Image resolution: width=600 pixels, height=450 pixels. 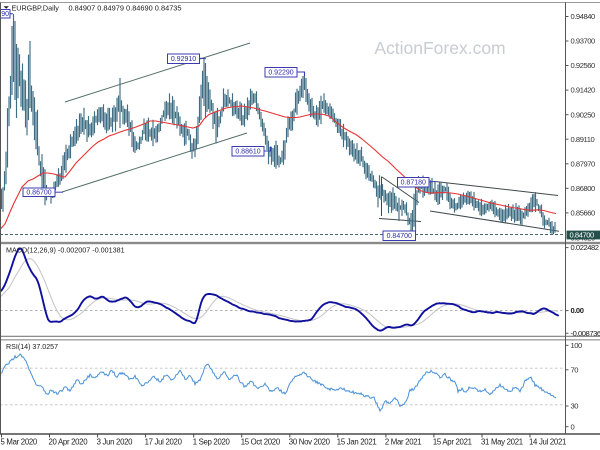 What do you see at coordinates (583, 139) in the screenshot?
I see `svg-text: 0.89110` at bounding box center [583, 139].